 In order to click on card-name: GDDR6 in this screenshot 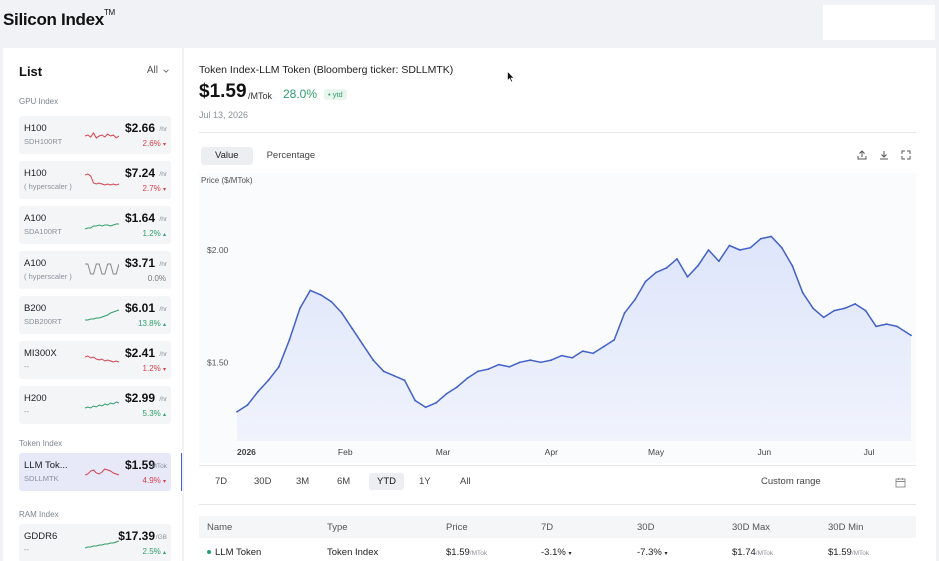, I will do `click(41, 536)`.